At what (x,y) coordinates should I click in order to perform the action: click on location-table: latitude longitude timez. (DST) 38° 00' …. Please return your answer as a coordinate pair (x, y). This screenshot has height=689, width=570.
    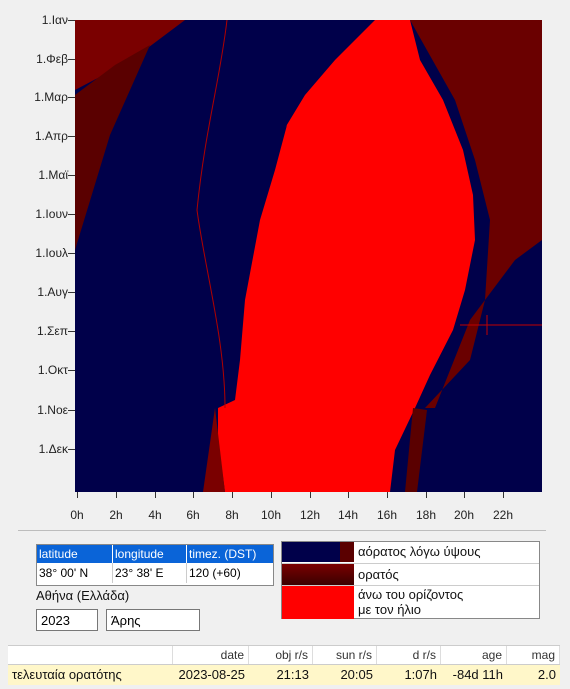
    Looking at the image, I should click on (155, 565).